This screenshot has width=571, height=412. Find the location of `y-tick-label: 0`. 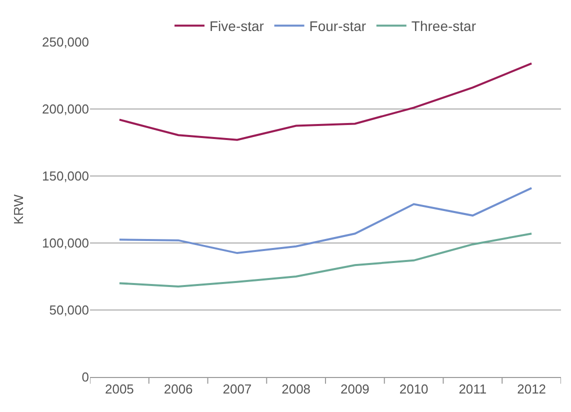

y-tick-label: 0 is located at coordinates (85, 377).